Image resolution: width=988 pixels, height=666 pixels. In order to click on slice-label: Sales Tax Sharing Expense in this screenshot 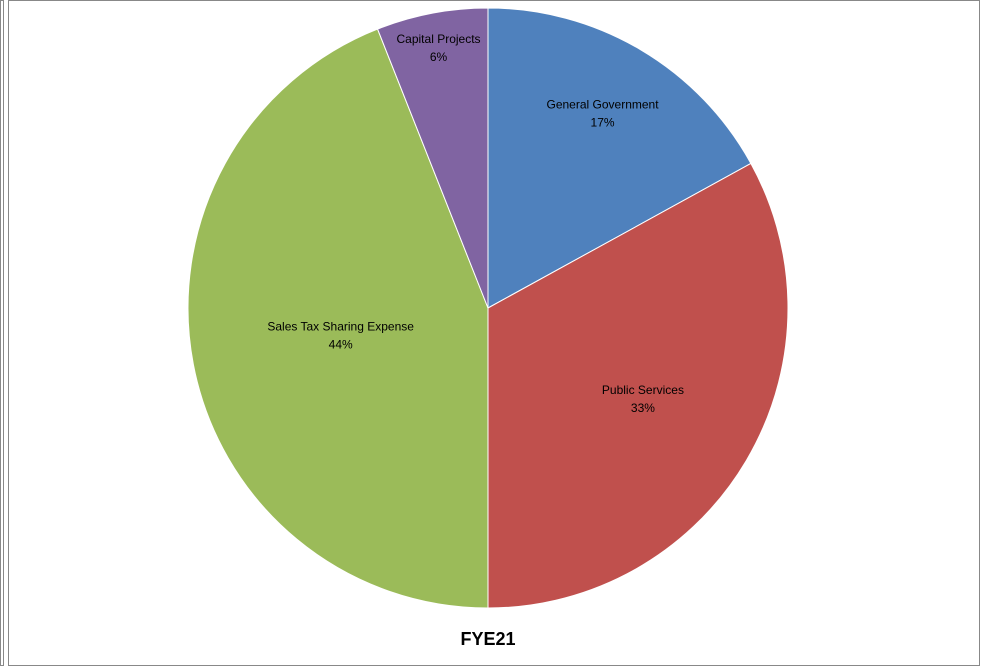, I will do `click(340, 326)`.